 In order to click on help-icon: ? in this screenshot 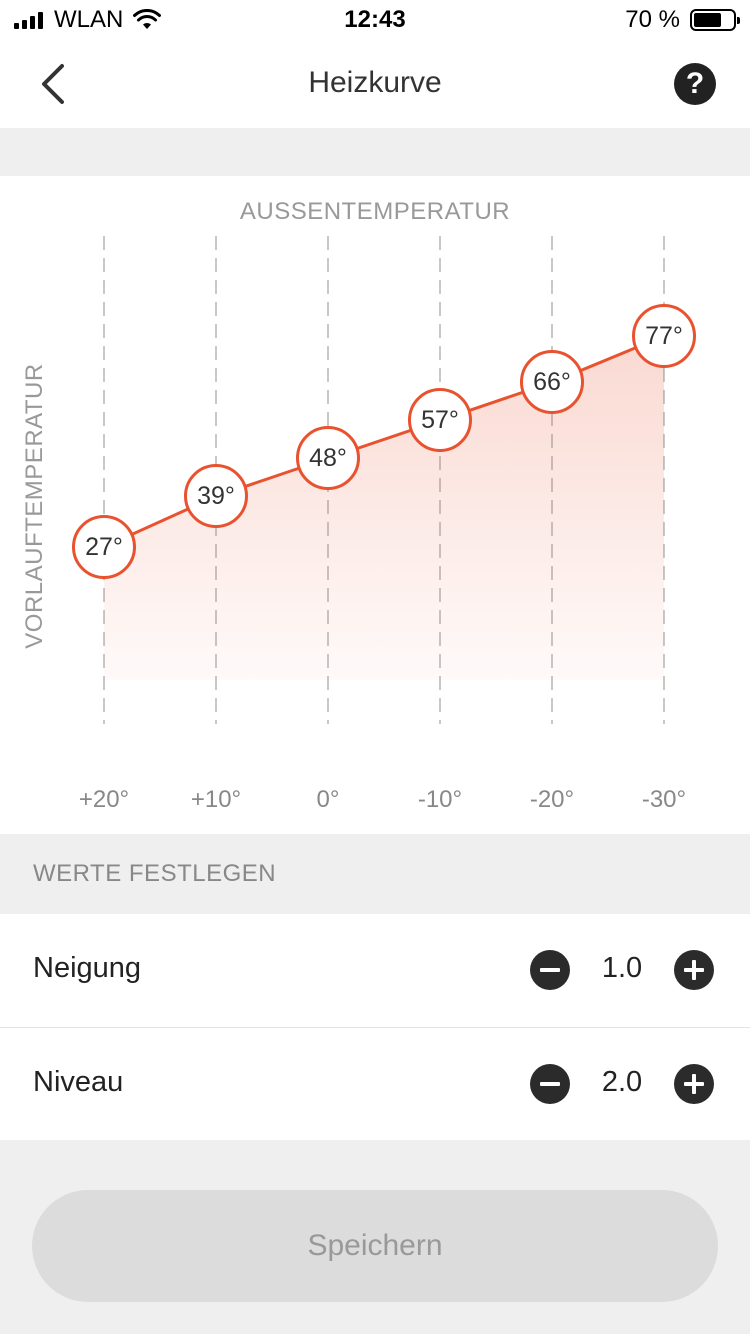, I will do `click(695, 84)`.